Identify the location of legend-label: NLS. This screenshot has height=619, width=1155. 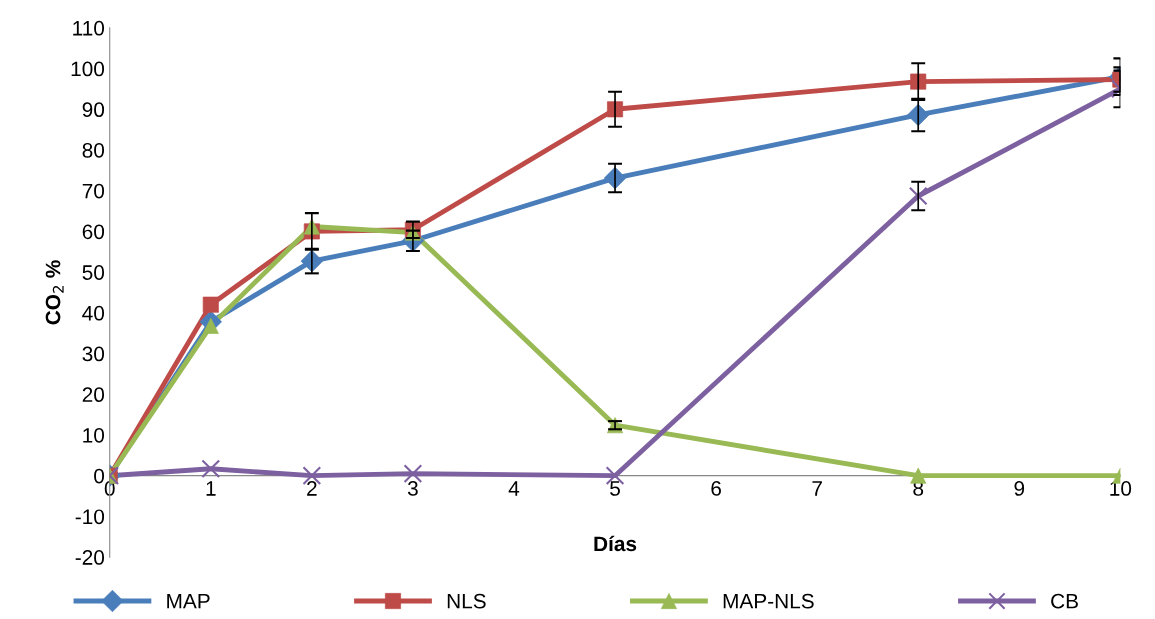
(466, 601).